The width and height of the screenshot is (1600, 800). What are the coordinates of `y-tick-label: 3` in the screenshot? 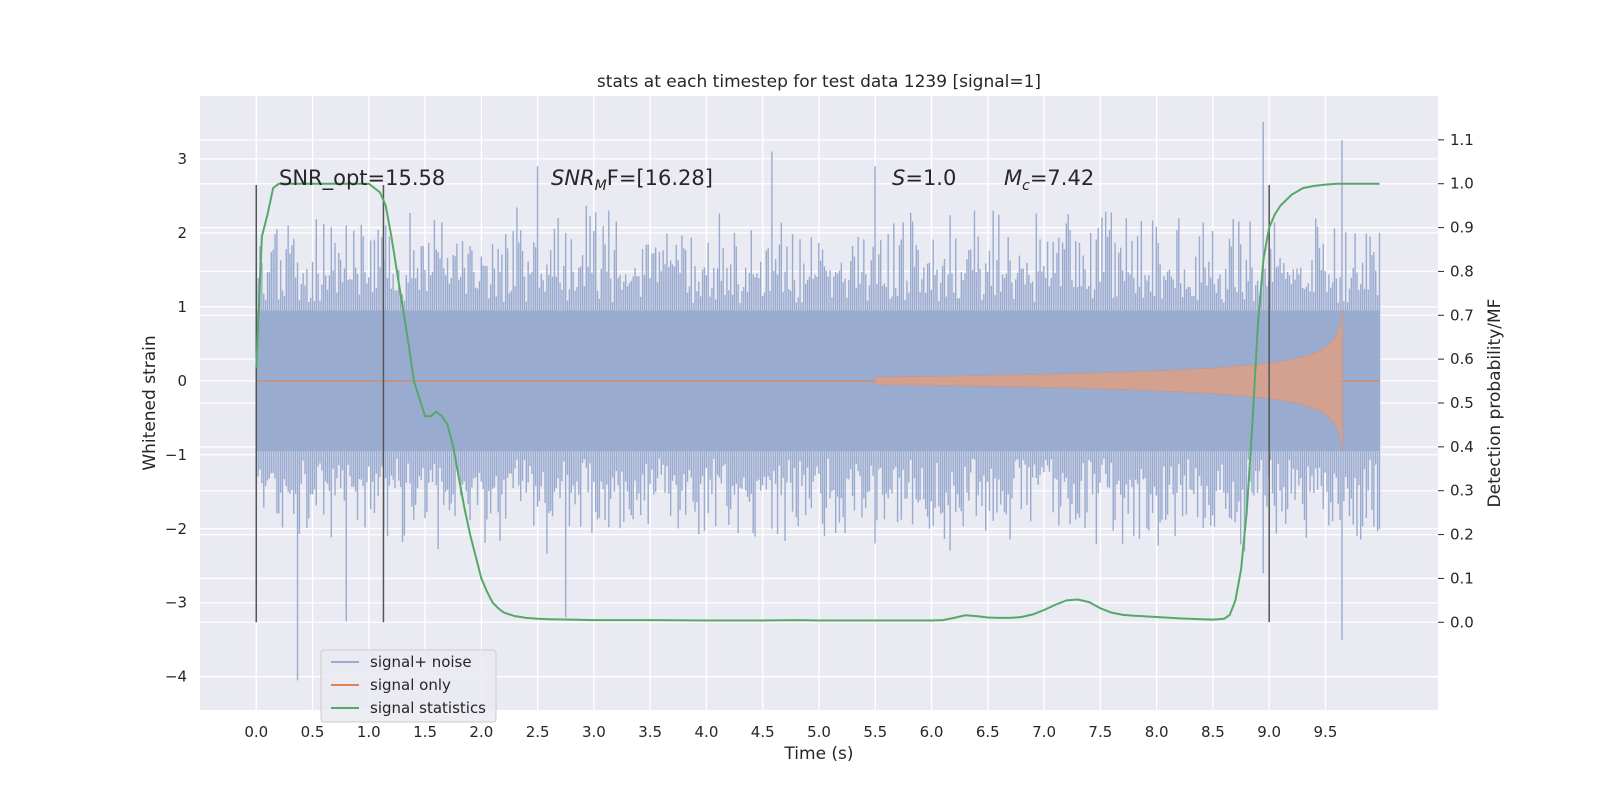 It's located at (182, 159).